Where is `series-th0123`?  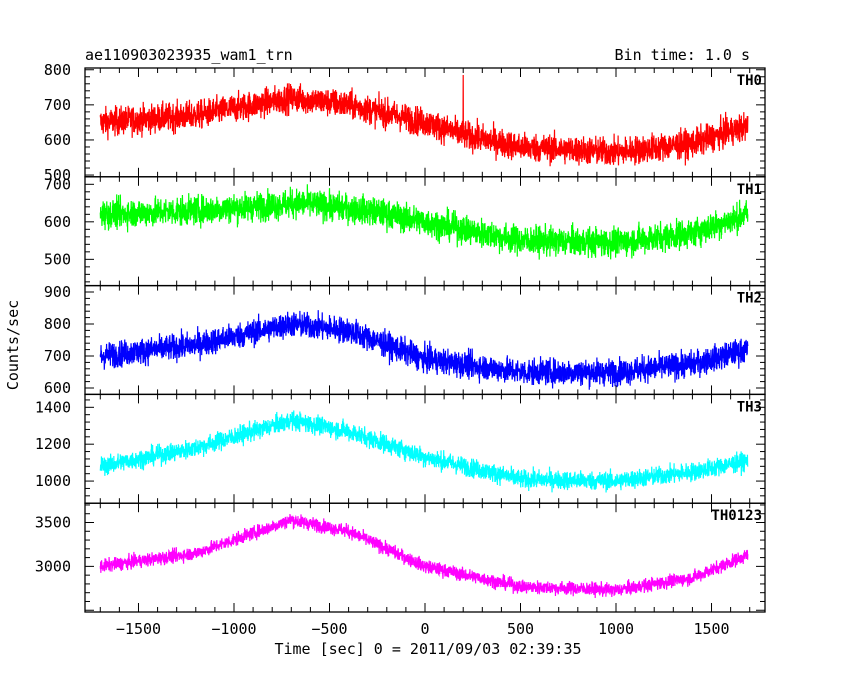
series-th0123 is located at coordinates (424, 556).